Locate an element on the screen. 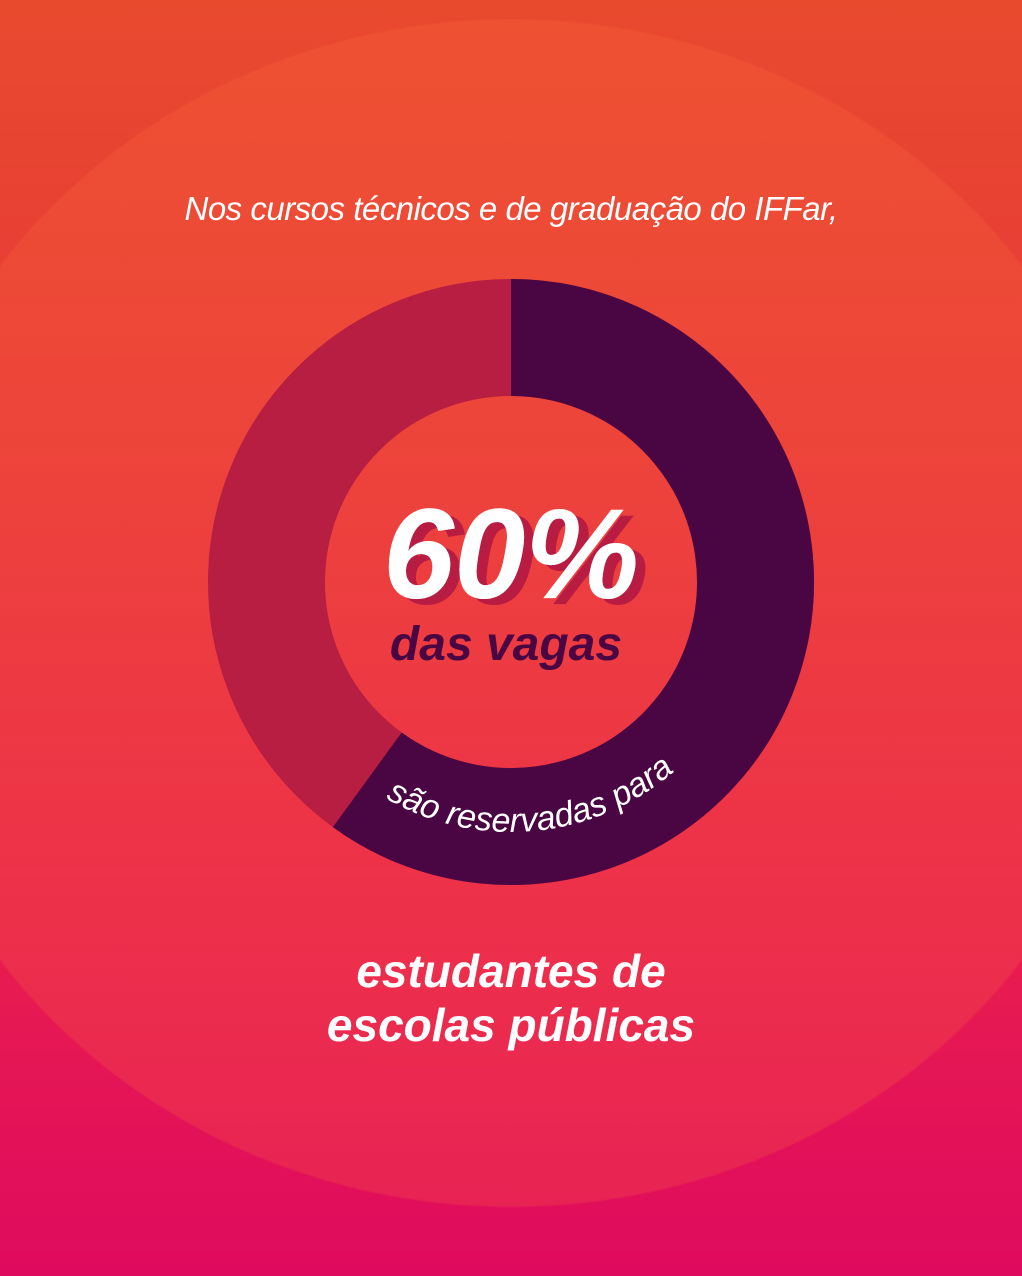  conclusion-line-2: escolas públicas is located at coordinates (511, 1025).